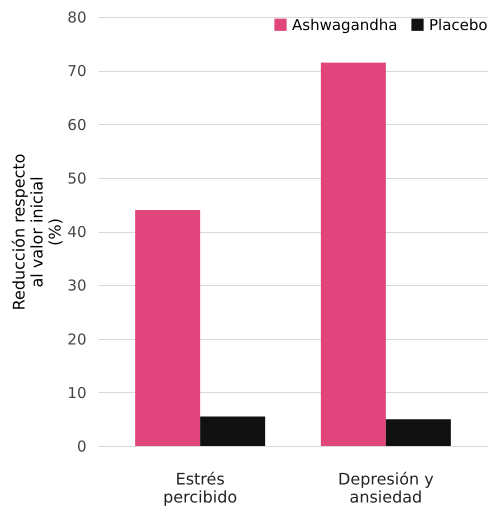 The width and height of the screenshot is (498, 515). Describe the element at coordinates (76, 178) in the screenshot. I see `y-tick-label: 50` at that location.